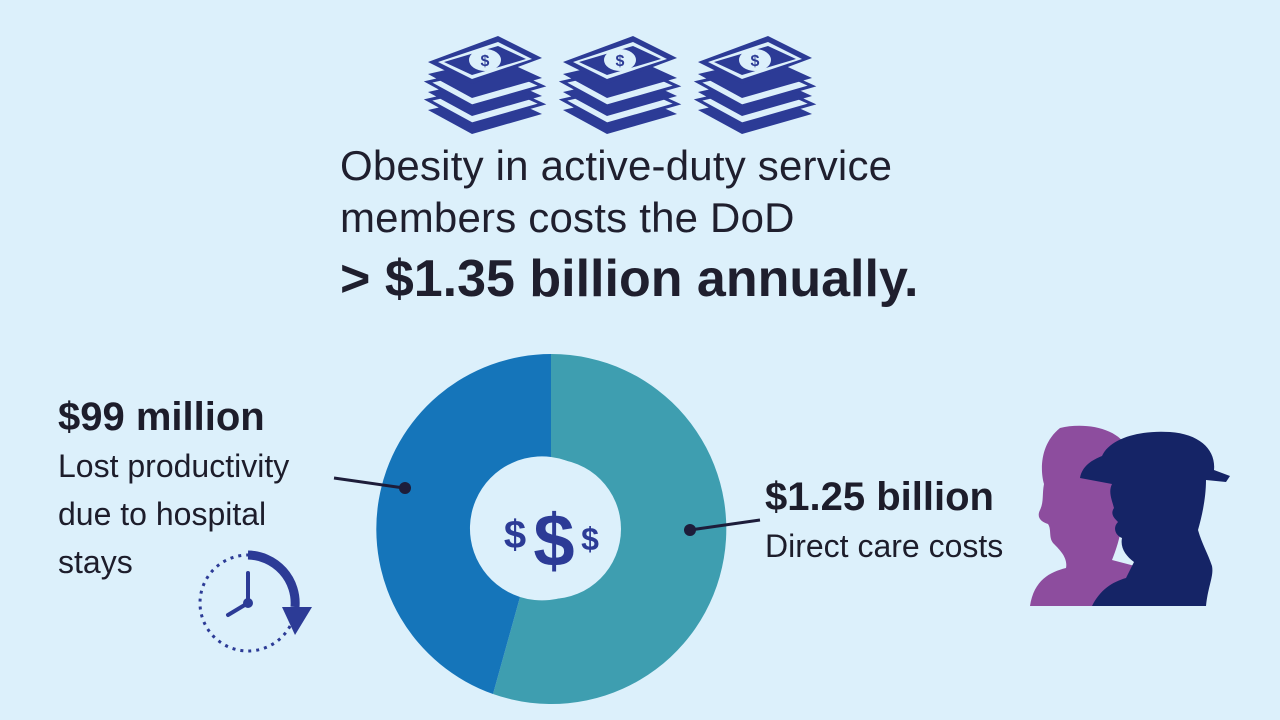 The image size is (1280, 720). Describe the element at coordinates (879, 497) in the screenshot. I see `direct-care-amount: $1.25 billion` at that location.